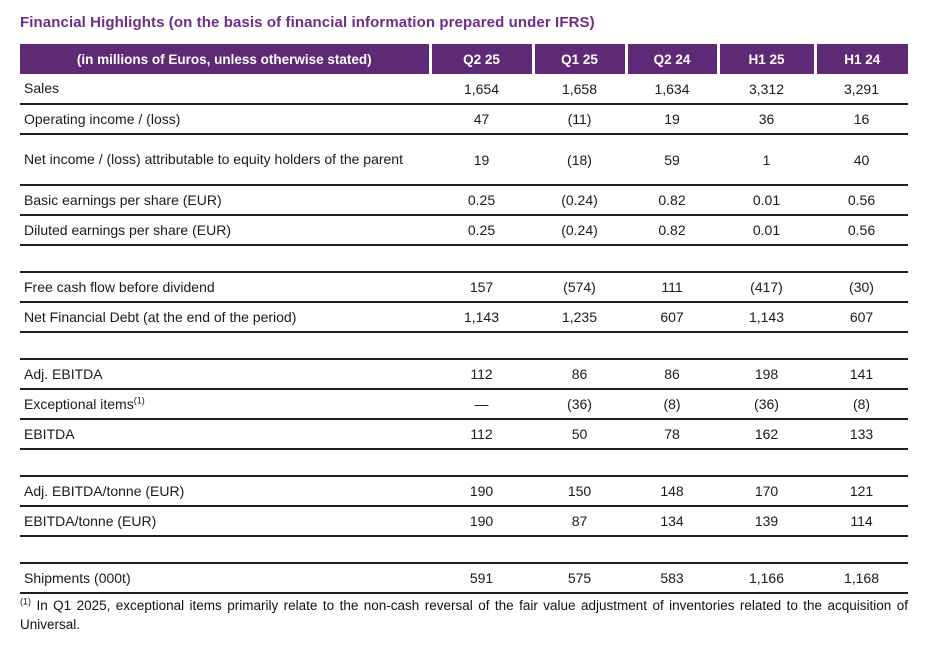 The width and height of the screenshot is (929, 669). What do you see at coordinates (225, 374) in the screenshot?
I see `row-label: Adj. EBITDA` at bounding box center [225, 374].